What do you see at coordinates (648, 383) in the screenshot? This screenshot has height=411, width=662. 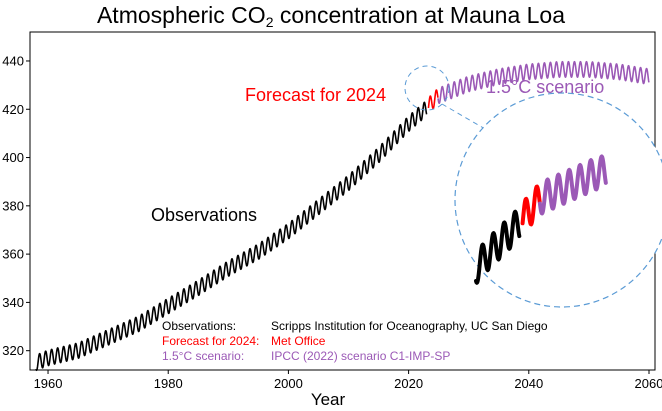 I see `x-tick-label: 2060` at bounding box center [648, 383].